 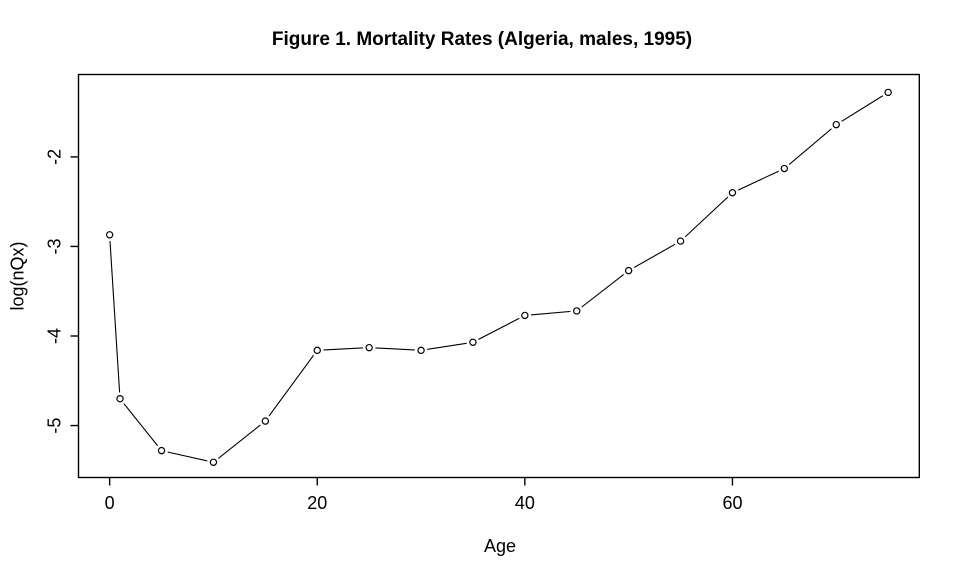 I want to click on x-tick-label: 20, so click(x=317, y=503).